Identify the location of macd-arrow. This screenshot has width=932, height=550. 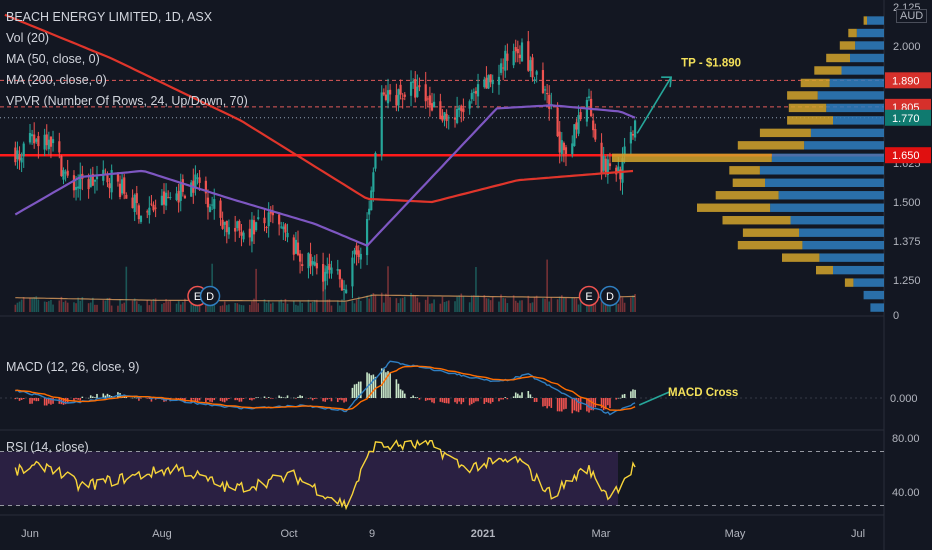
(654, 398).